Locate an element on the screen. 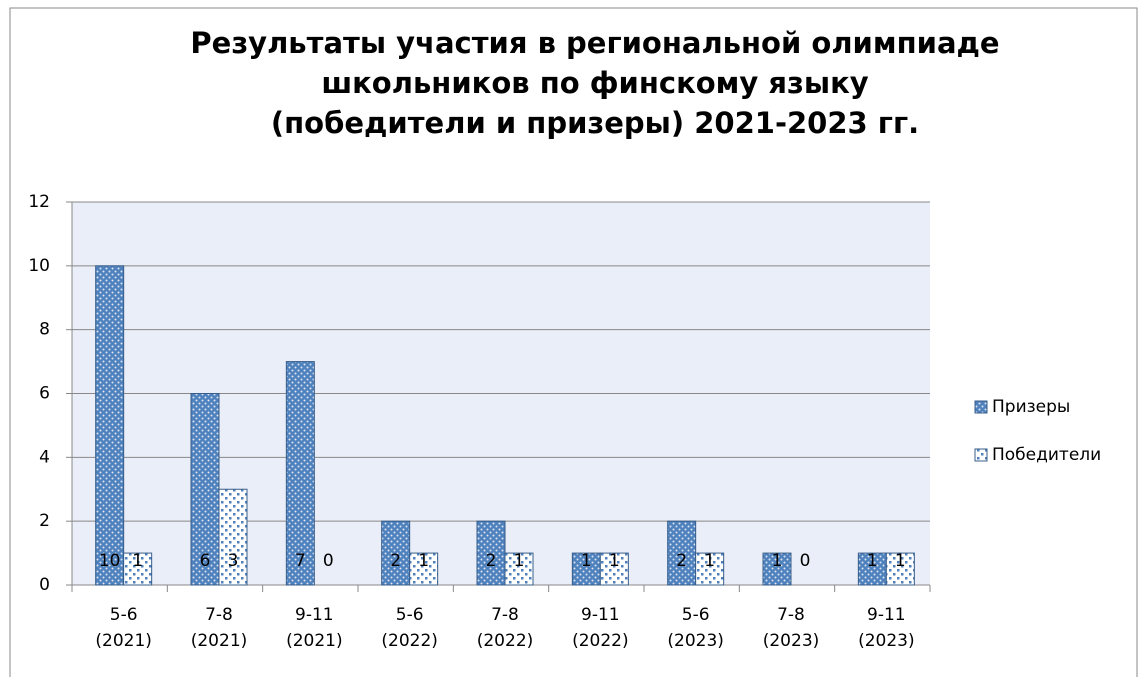  x-tick-label: 5-6 (2021) is located at coordinates (123, 628).